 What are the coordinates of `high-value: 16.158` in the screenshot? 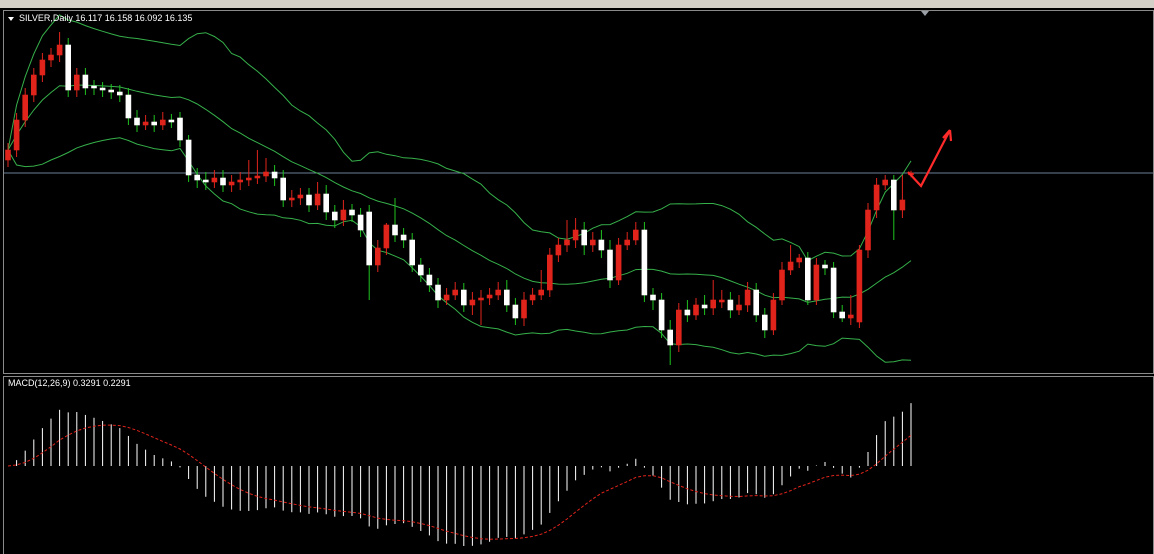 It's located at (119, 18).